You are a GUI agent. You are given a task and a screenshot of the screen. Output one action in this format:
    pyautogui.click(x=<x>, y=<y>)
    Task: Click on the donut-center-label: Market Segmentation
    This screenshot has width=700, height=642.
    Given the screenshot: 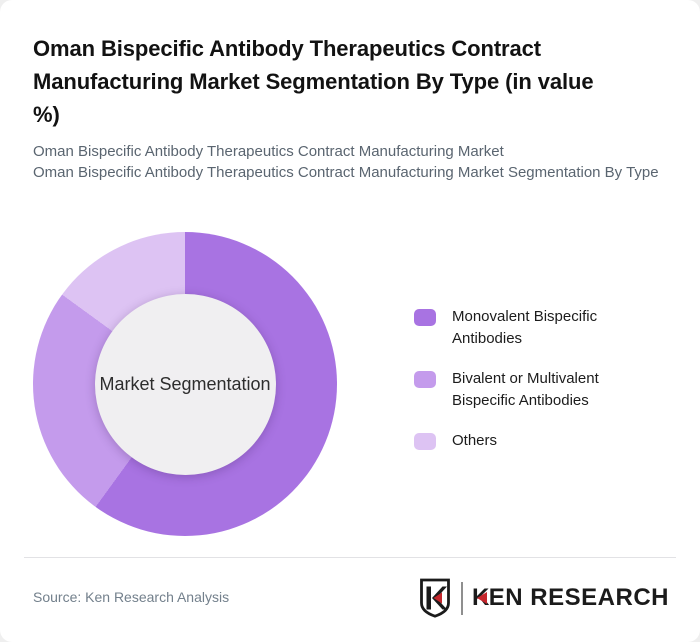 What is the action you would take?
    pyautogui.click(x=185, y=383)
    